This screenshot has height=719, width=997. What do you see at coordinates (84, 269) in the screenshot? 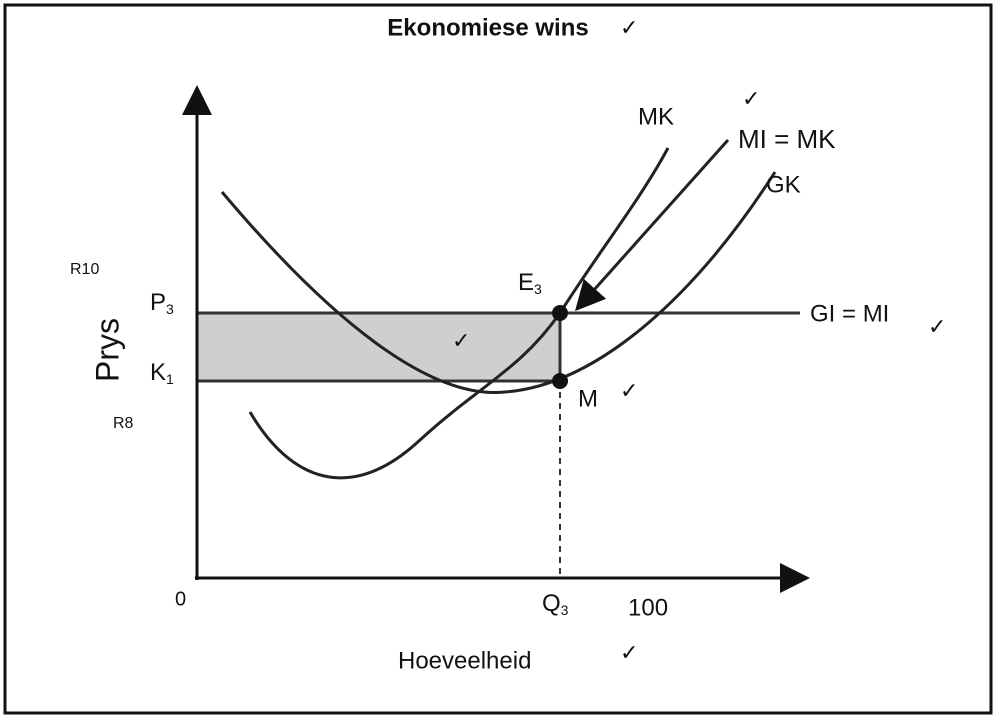
I see `r10-label: R10` at bounding box center [84, 269].